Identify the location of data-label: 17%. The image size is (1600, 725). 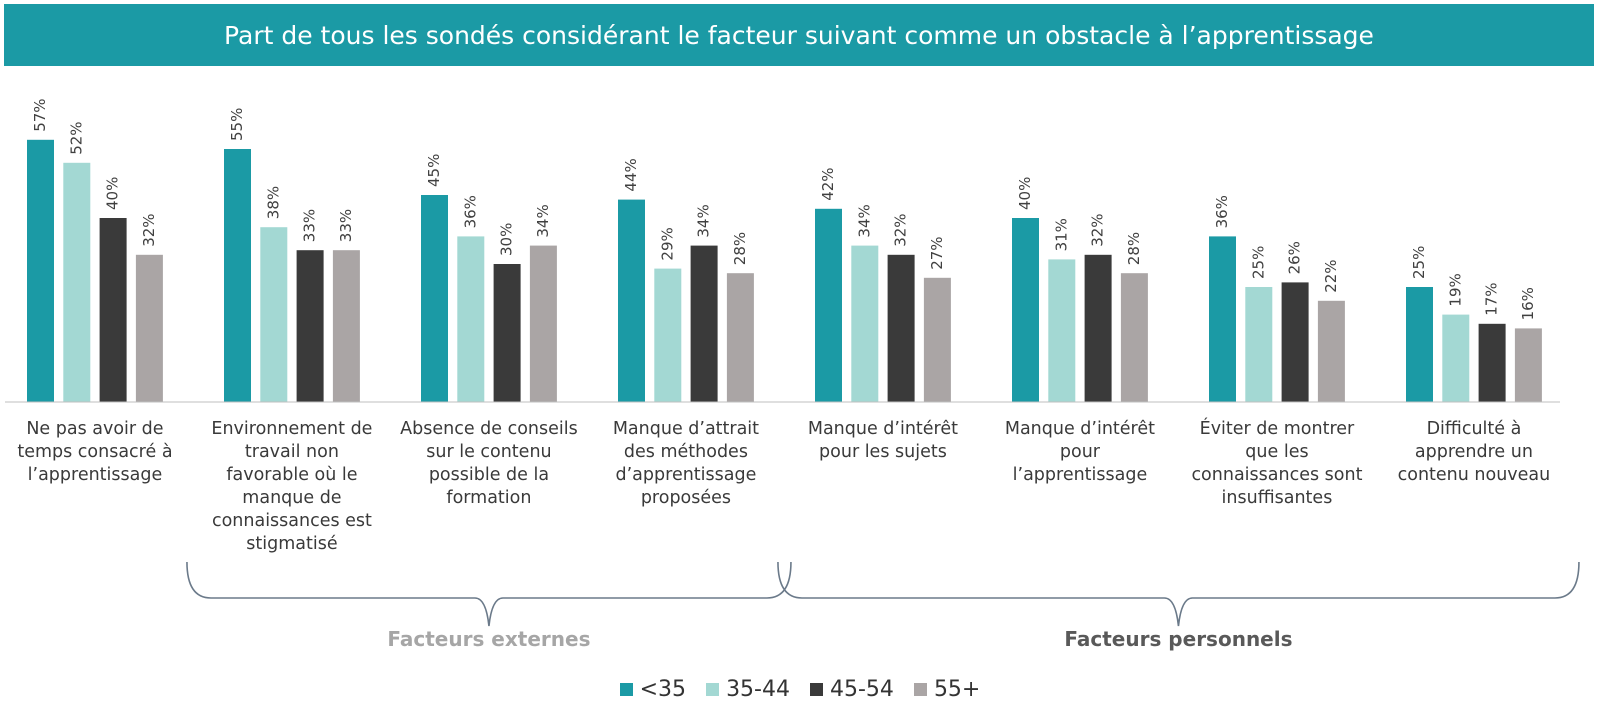
(1492, 298).